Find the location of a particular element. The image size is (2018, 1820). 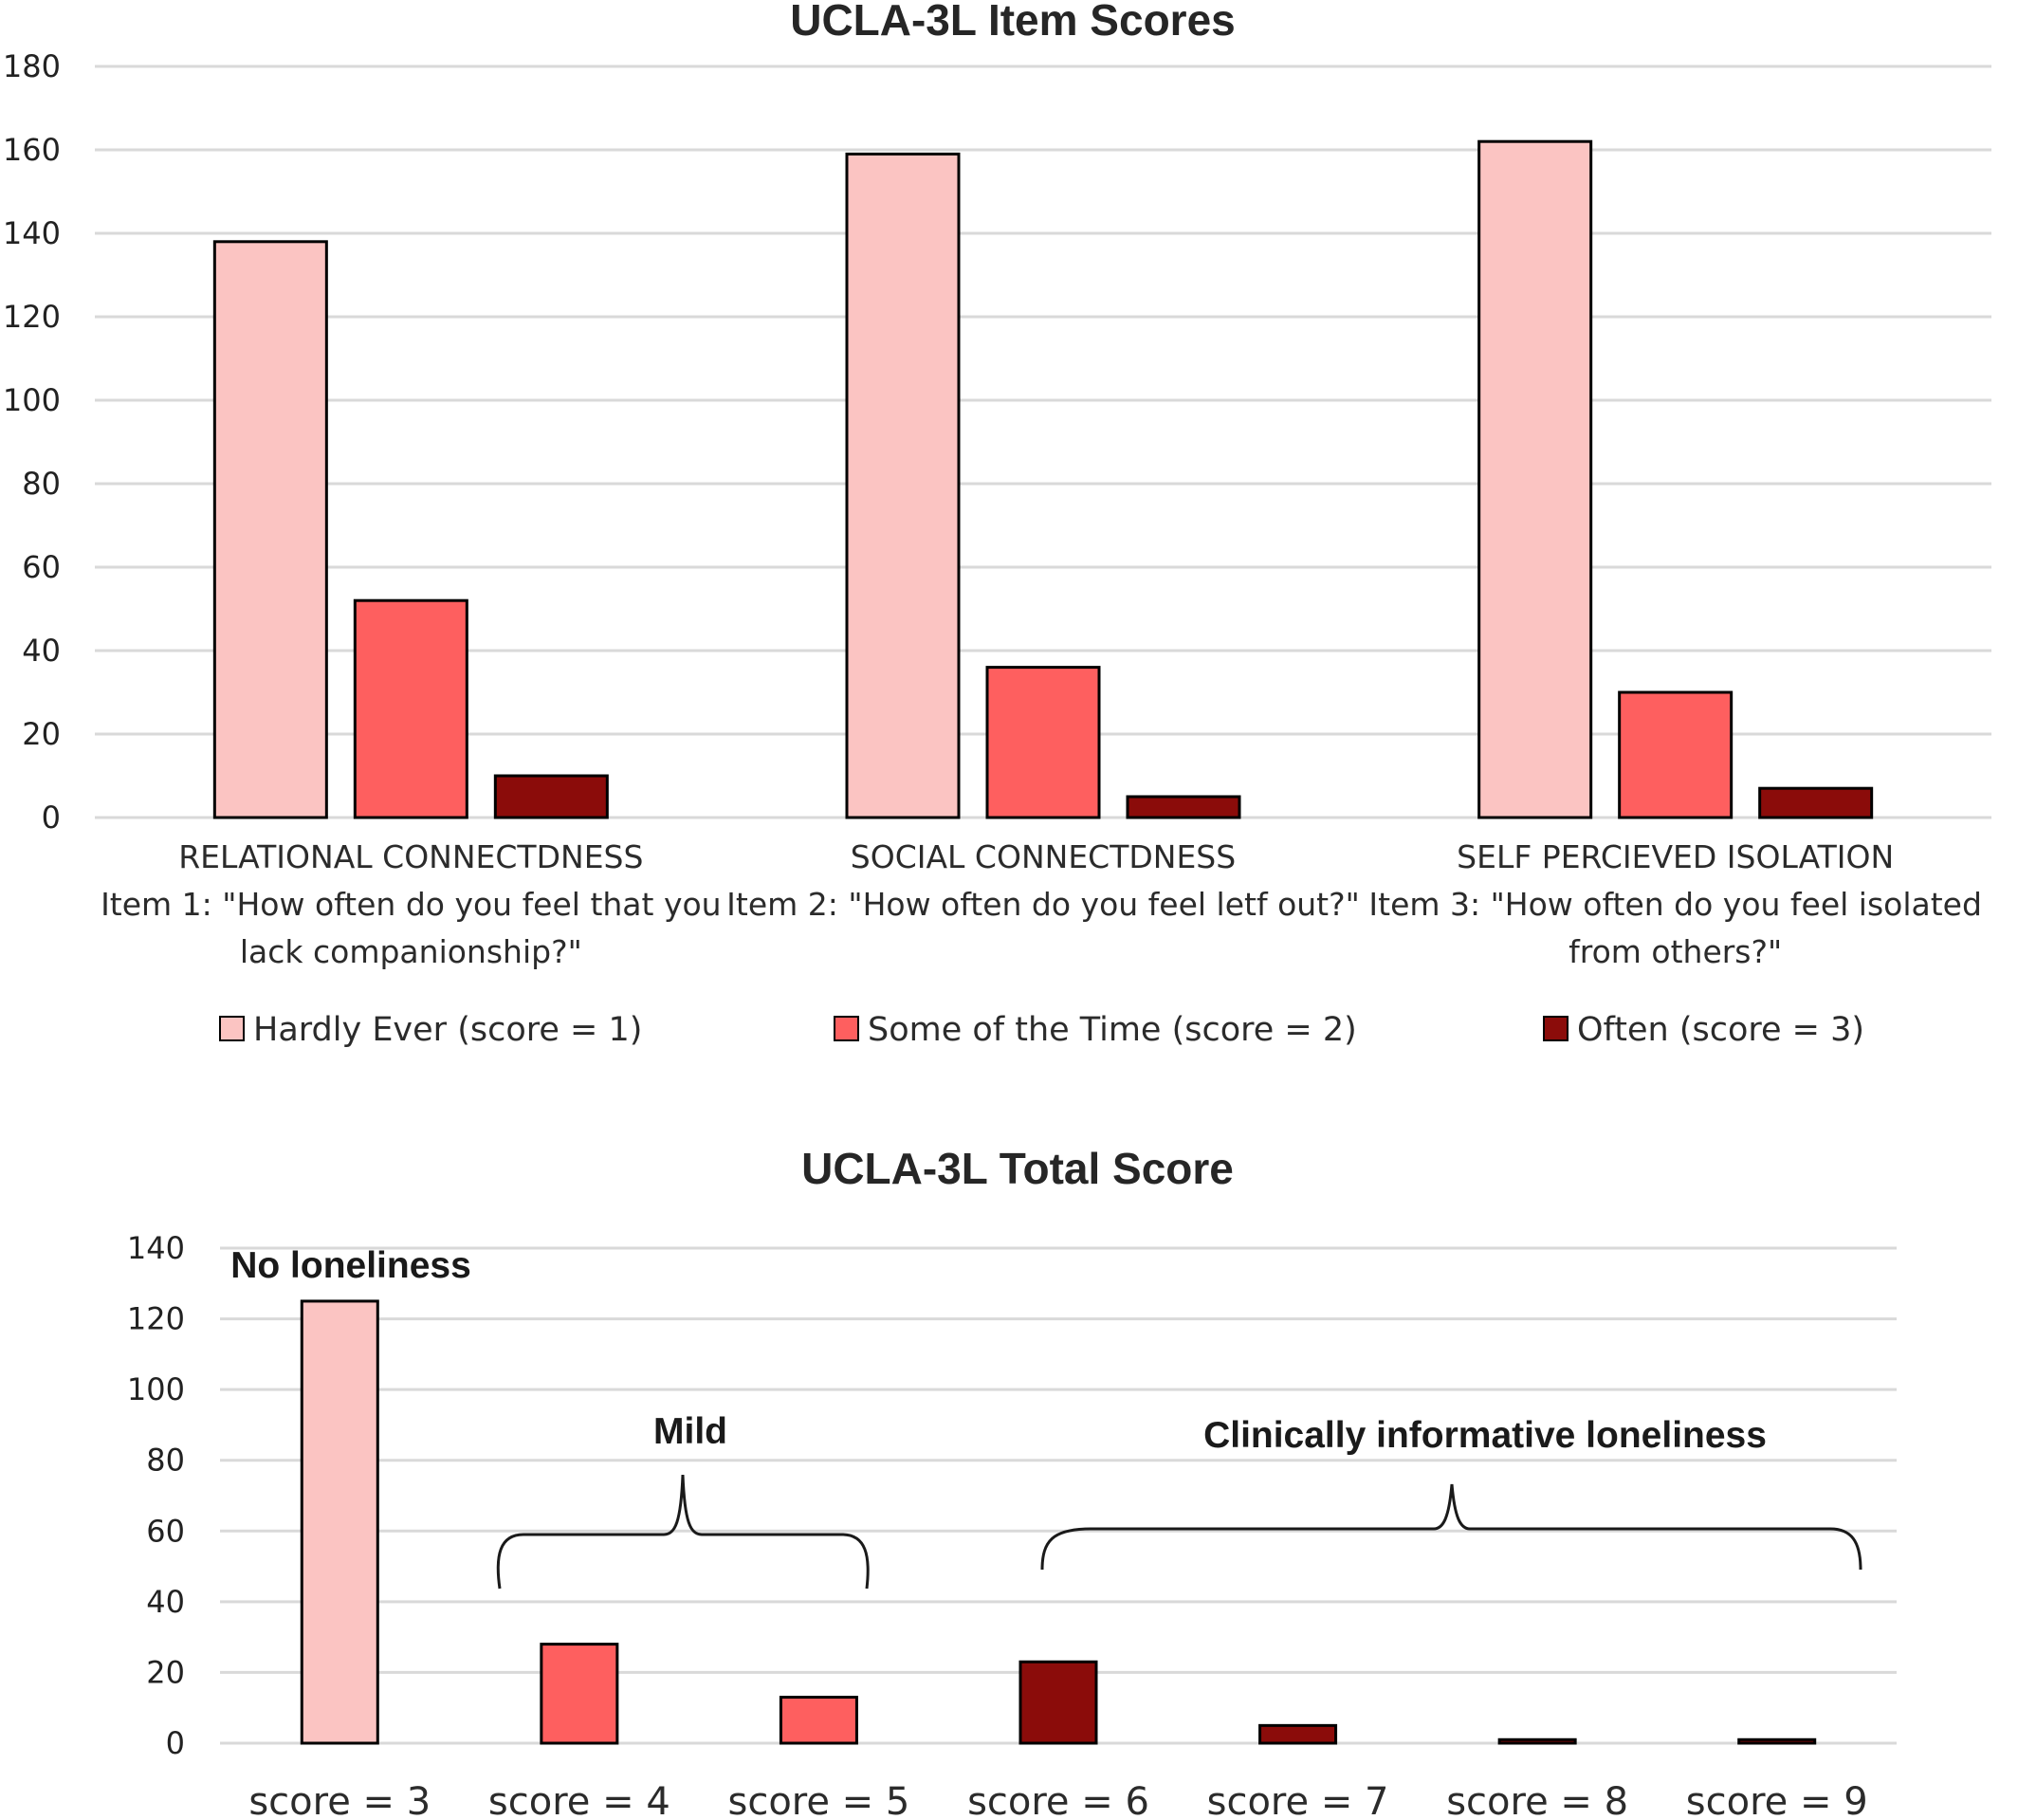

y-tick-label: 160 is located at coordinates (32, 150).